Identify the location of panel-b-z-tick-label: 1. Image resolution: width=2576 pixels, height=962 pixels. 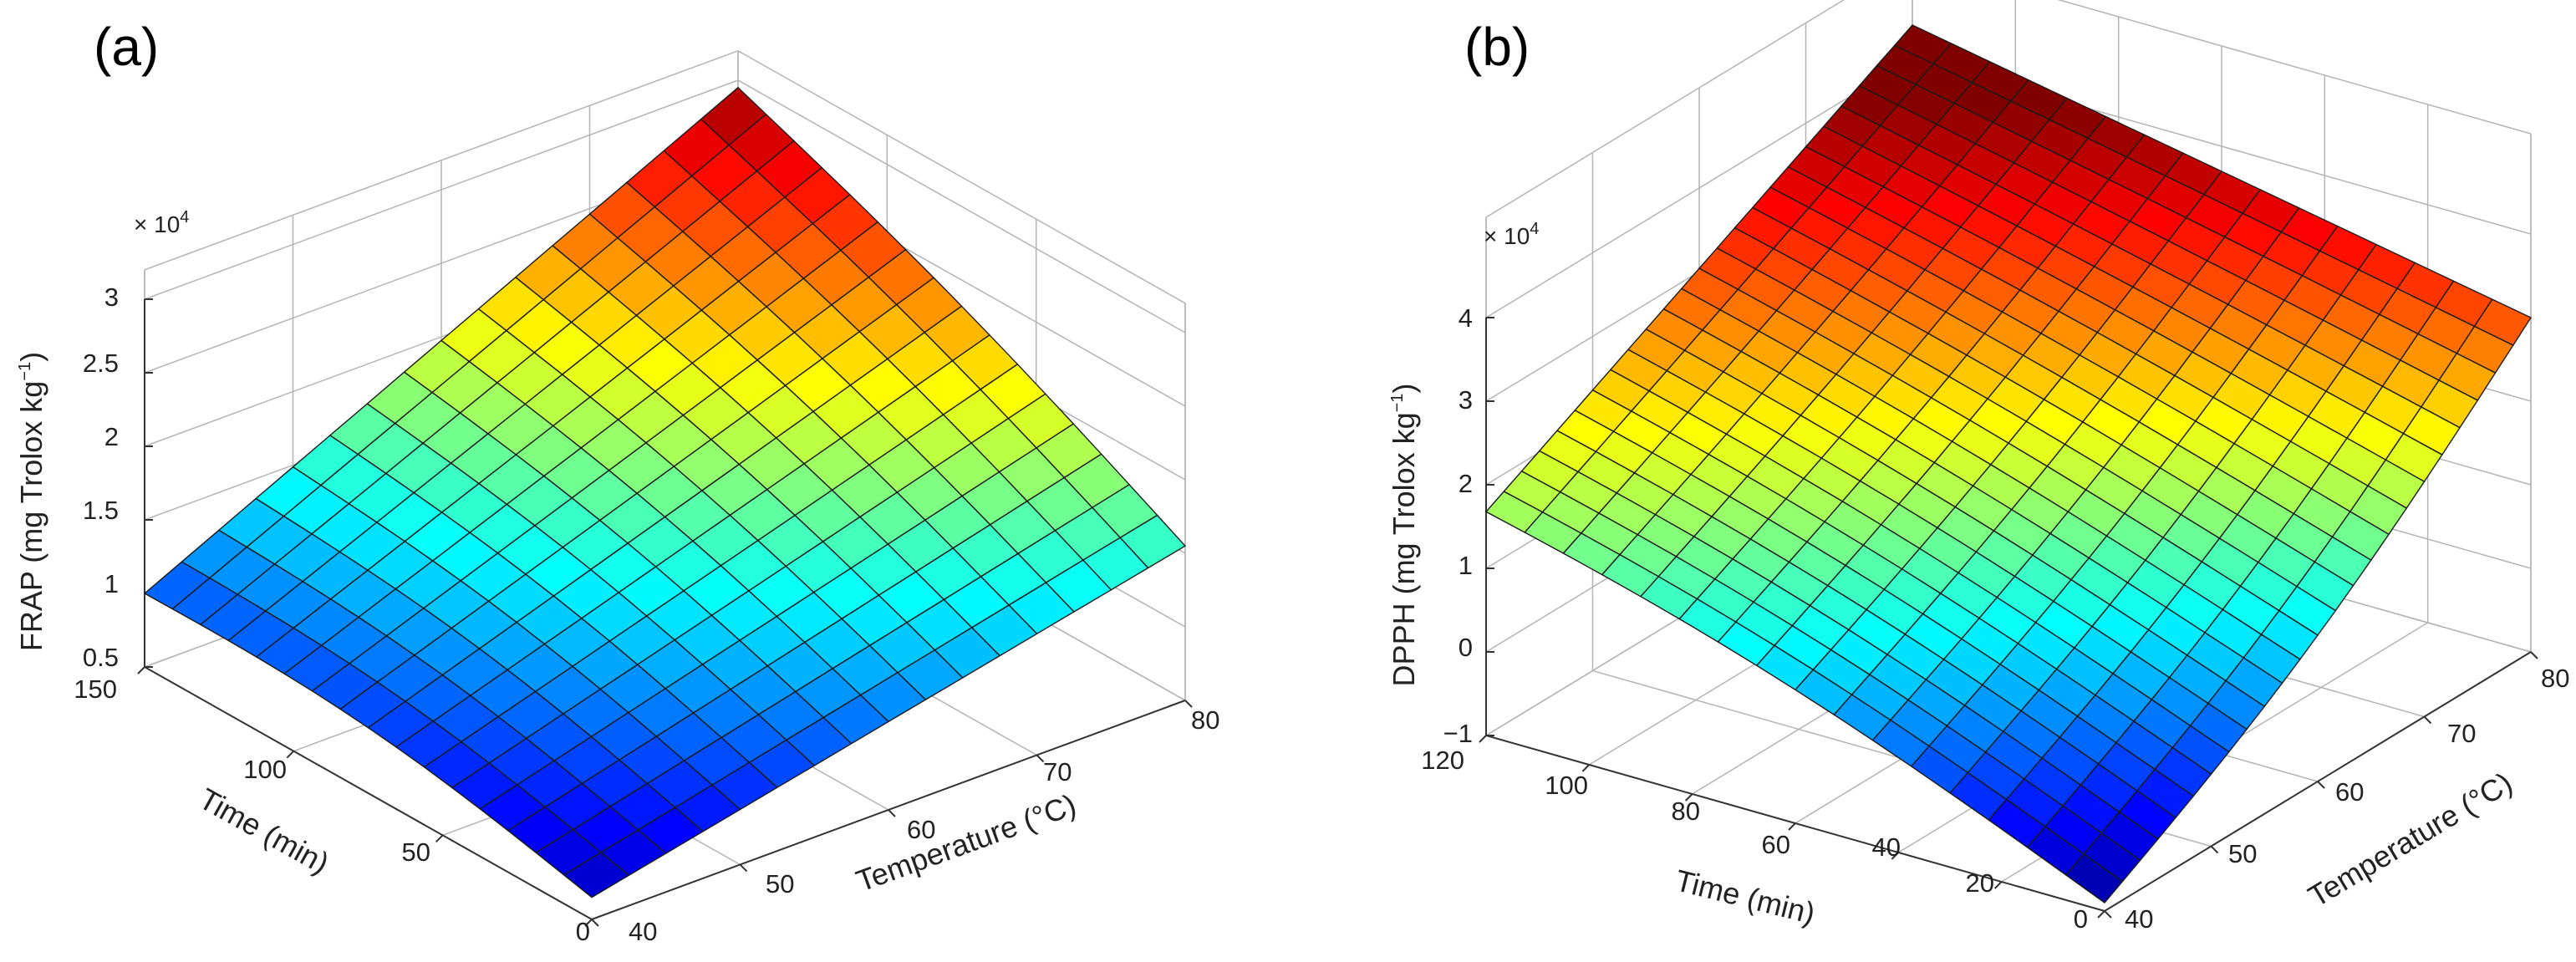
(1466, 565).